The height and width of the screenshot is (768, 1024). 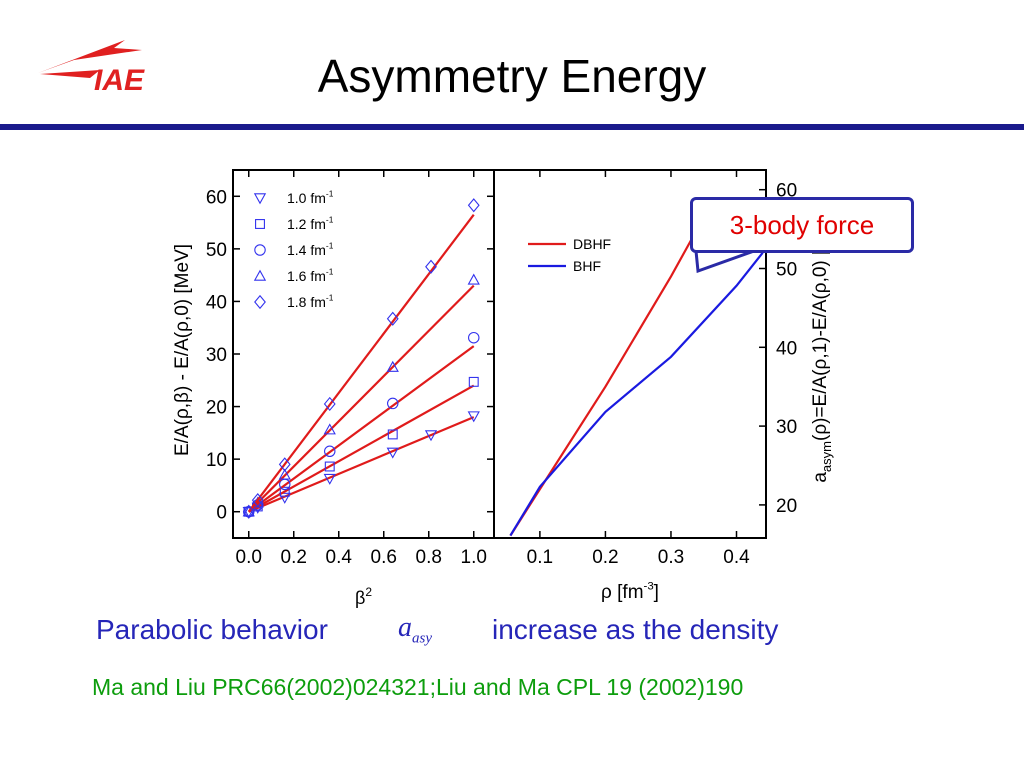 I want to click on a-asy-symbol: aasy, so click(x=415, y=630).